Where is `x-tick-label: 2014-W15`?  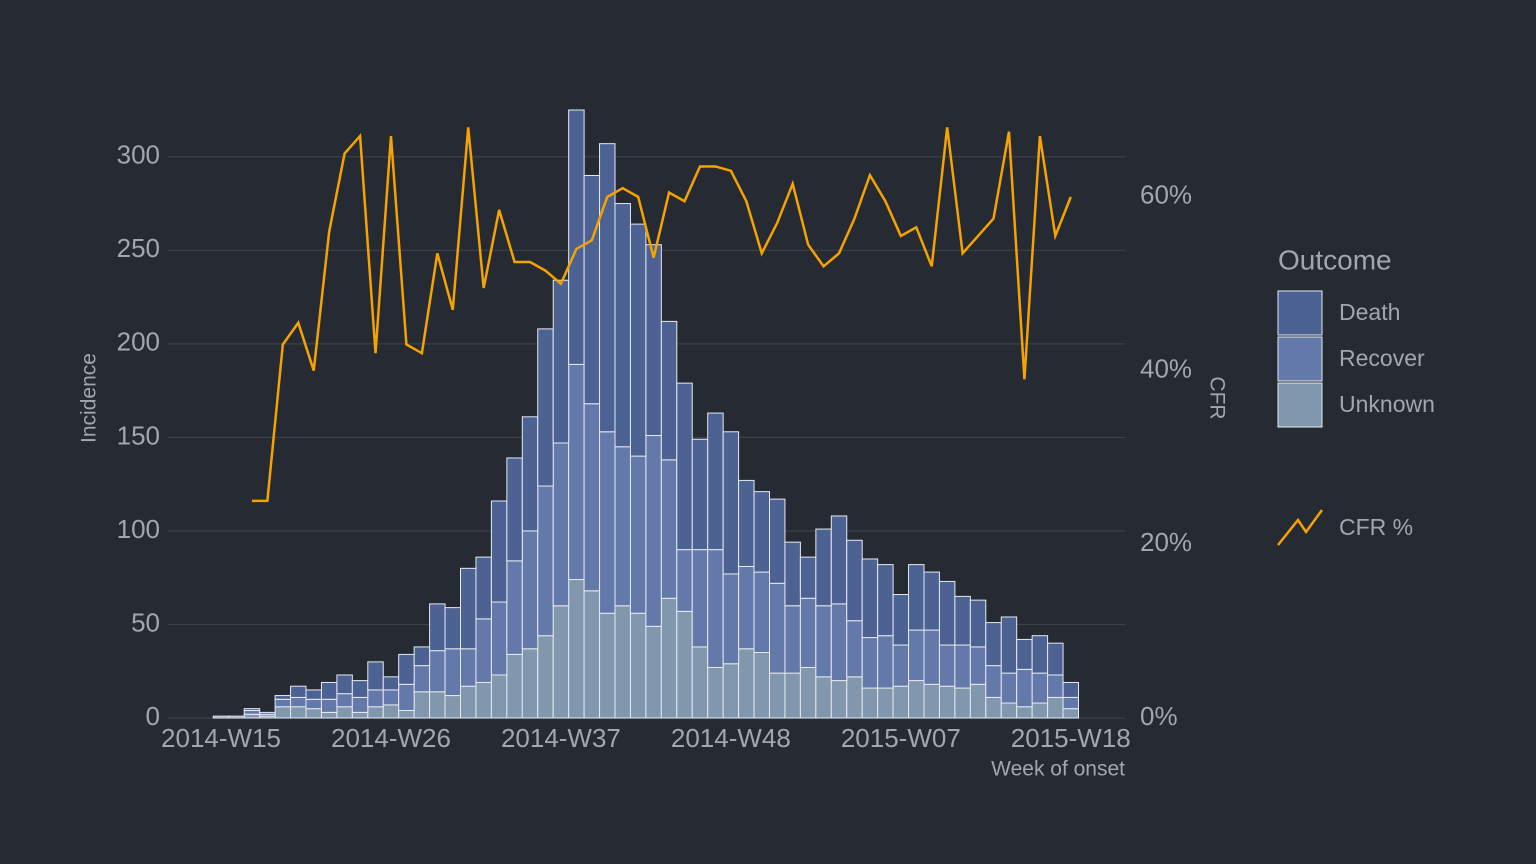
x-tick-label: 2014-W15 is located at coordinates (221, 738).